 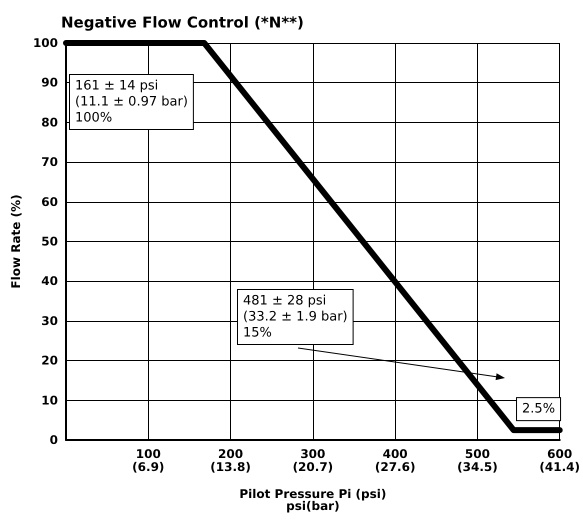 I want to click on y-tick-label: 10, so click(x=49, y=400).